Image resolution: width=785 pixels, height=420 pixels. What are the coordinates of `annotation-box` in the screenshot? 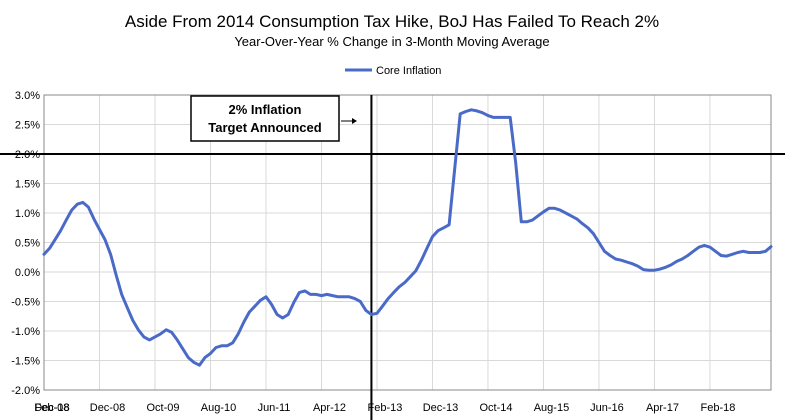 It's located at (265, 118).